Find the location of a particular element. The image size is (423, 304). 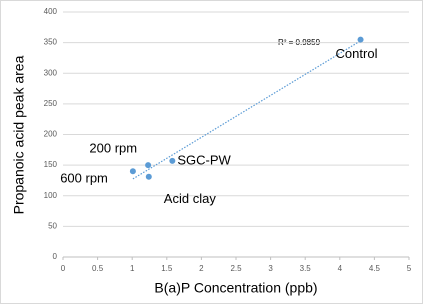

x-axis-title: B(a)P Concentration (ppb) is located at coordinates (235, 288).